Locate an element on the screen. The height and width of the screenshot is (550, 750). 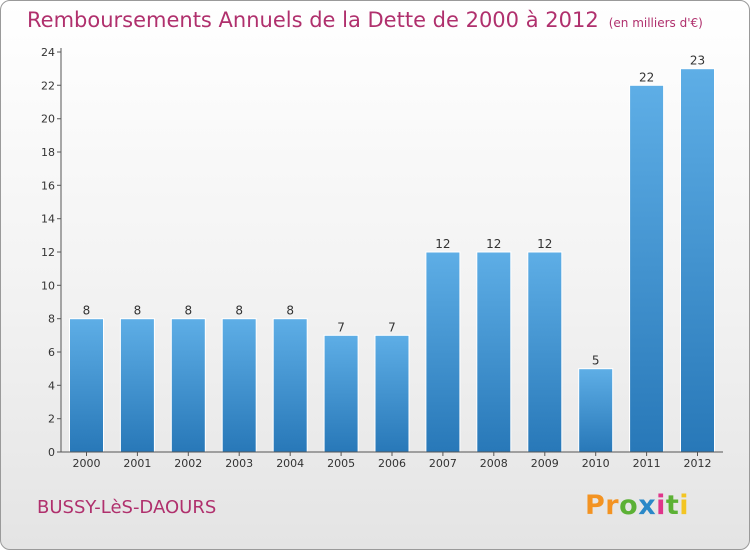
bar-2005 is located at coordinates (341, 393).